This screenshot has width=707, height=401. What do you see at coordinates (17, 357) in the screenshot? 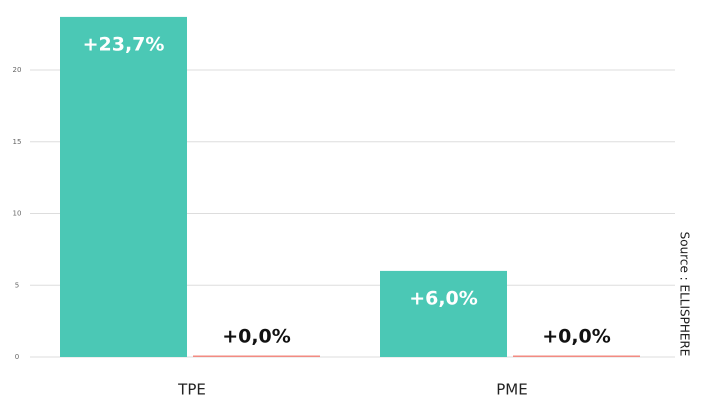
I see `y-tick-label: 0` at bounding box center [17, 357].